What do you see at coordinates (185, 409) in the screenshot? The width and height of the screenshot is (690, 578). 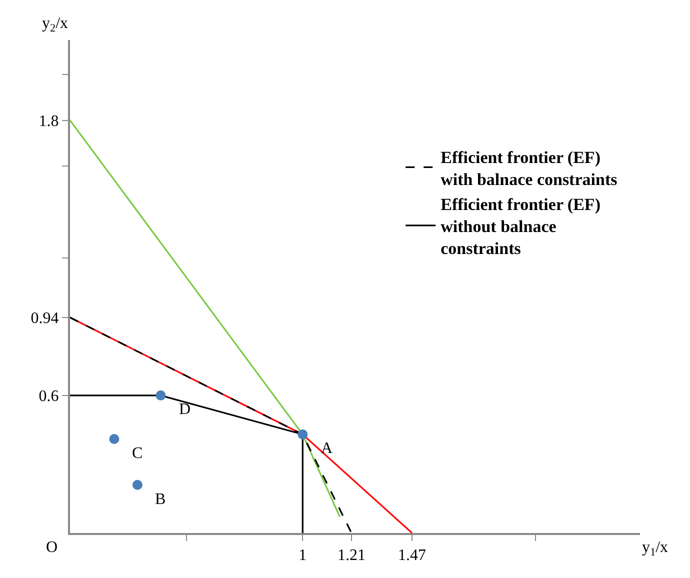 I see `annotation: D` at bounding box center [185, 409].